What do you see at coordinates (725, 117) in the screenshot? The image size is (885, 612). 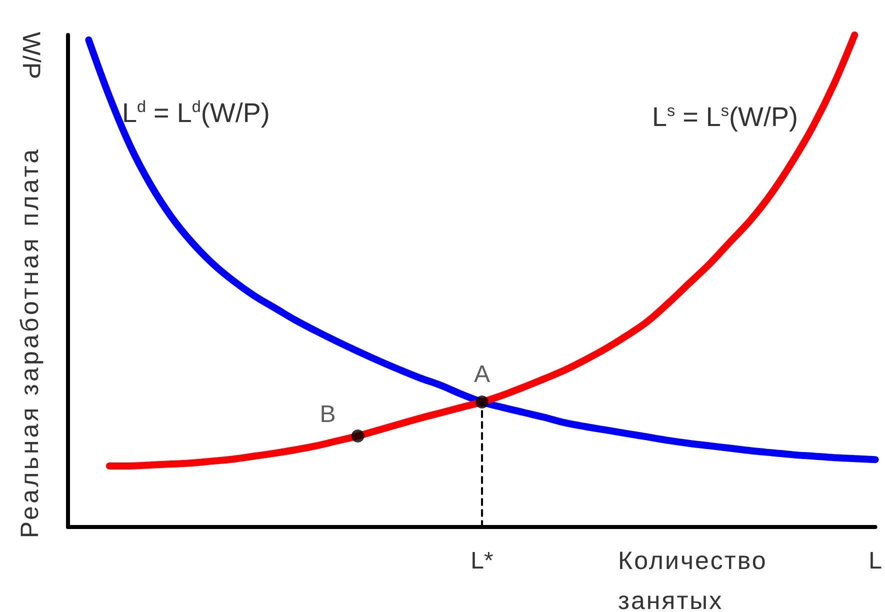 I see `series-label: L$^{s}$ = L$^{s}$(W/P)` at bounding box center [725, 117].